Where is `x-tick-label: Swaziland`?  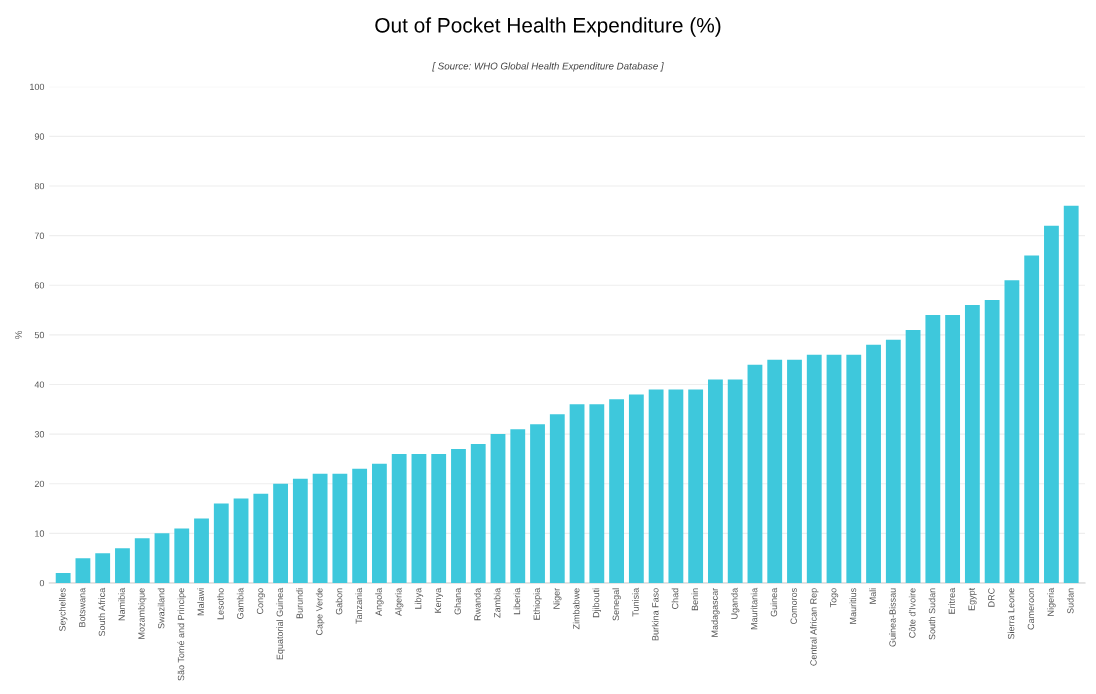 x-tick-label: Swaziland is located at coordinates (161, 608).